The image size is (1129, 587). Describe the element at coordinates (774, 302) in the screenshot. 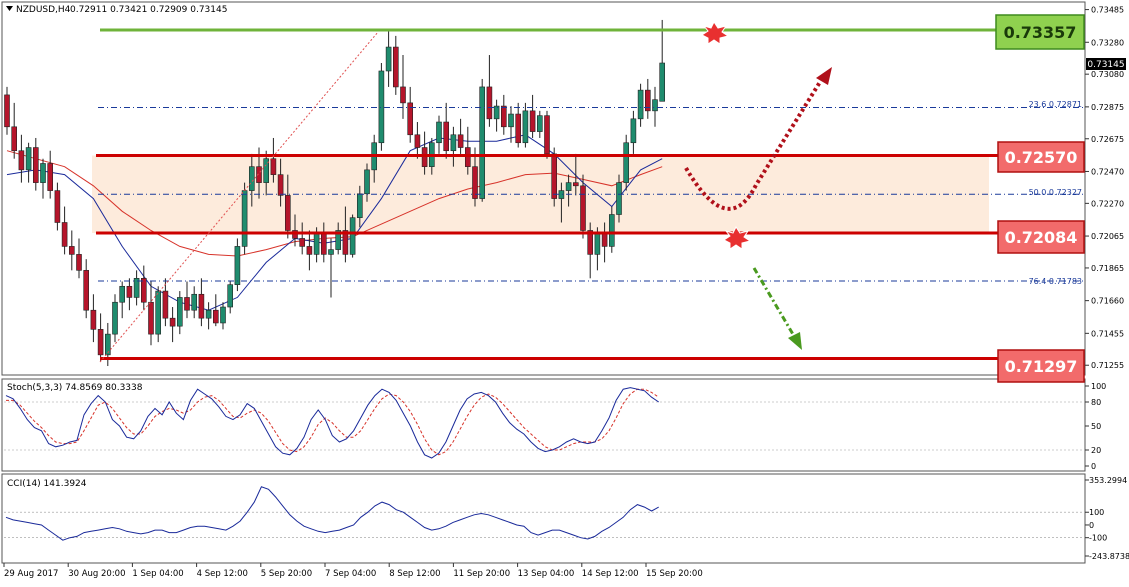

I see `forecast-down-path` at that location.